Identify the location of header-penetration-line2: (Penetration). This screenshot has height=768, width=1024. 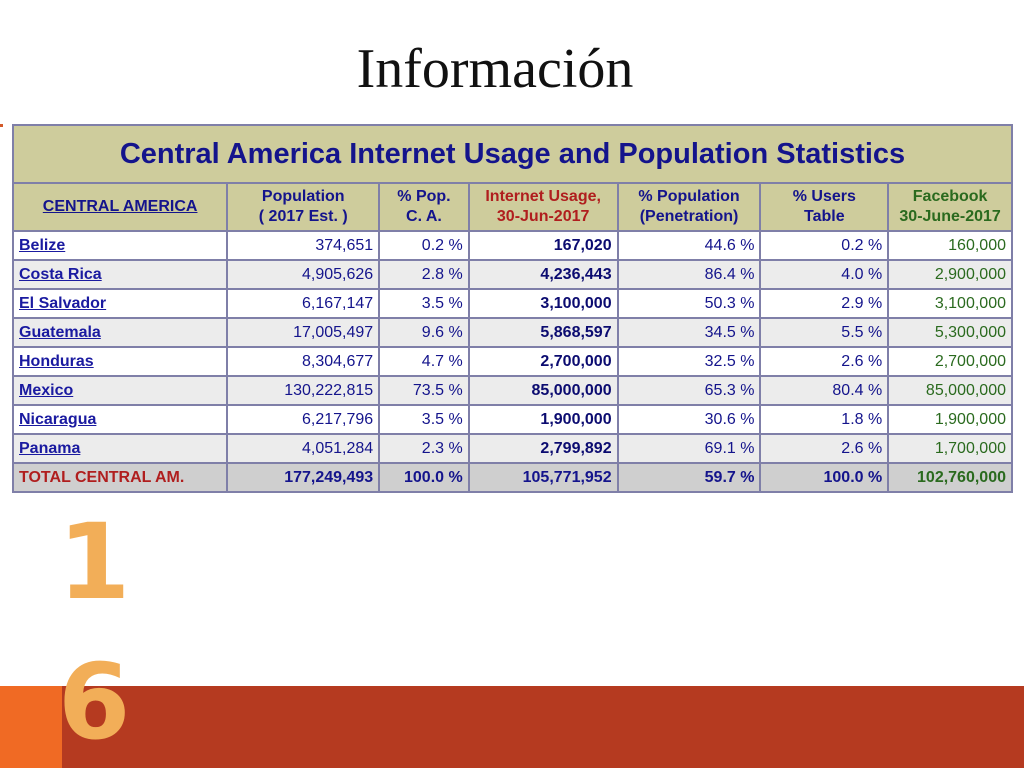
(689, 216).